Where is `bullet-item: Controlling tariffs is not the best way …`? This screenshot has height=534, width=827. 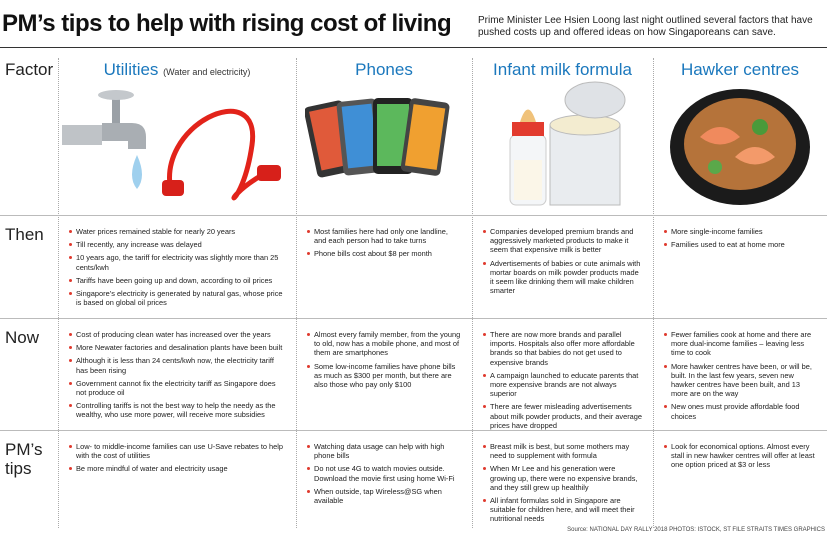 bullet-item: Controlling tariffs is not the best way … is located at coordinates (177, 410).